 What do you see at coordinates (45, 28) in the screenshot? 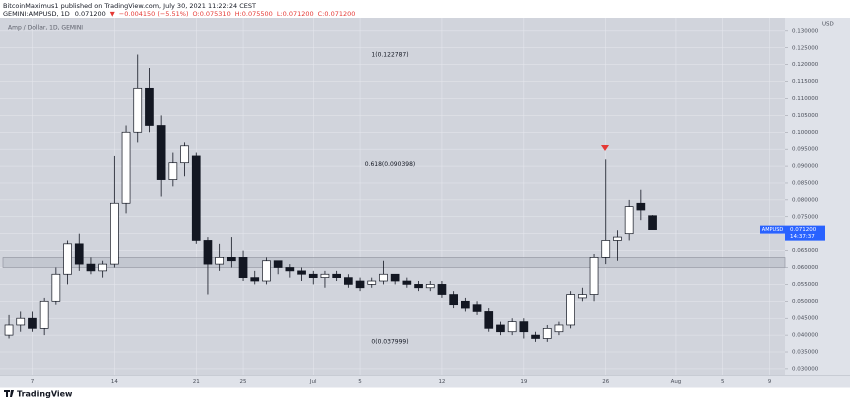
I see `chart-title: Amp / Dollar, 1D, GEMINI` at bounding box center [45, 28].